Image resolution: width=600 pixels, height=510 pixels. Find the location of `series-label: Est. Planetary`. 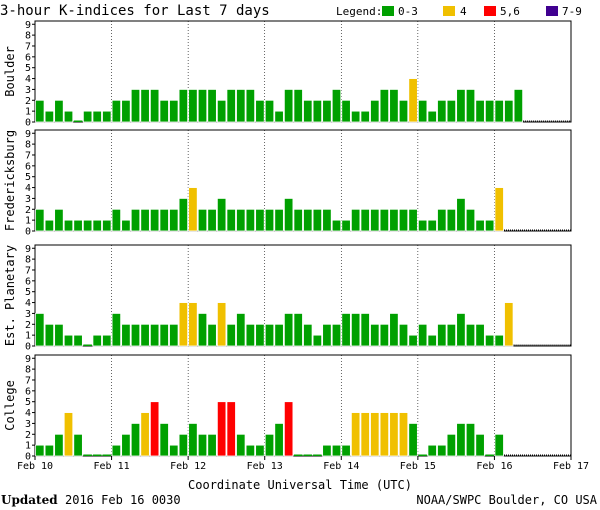

series-label: Est. Planetary is located at coordinates (10, 295).